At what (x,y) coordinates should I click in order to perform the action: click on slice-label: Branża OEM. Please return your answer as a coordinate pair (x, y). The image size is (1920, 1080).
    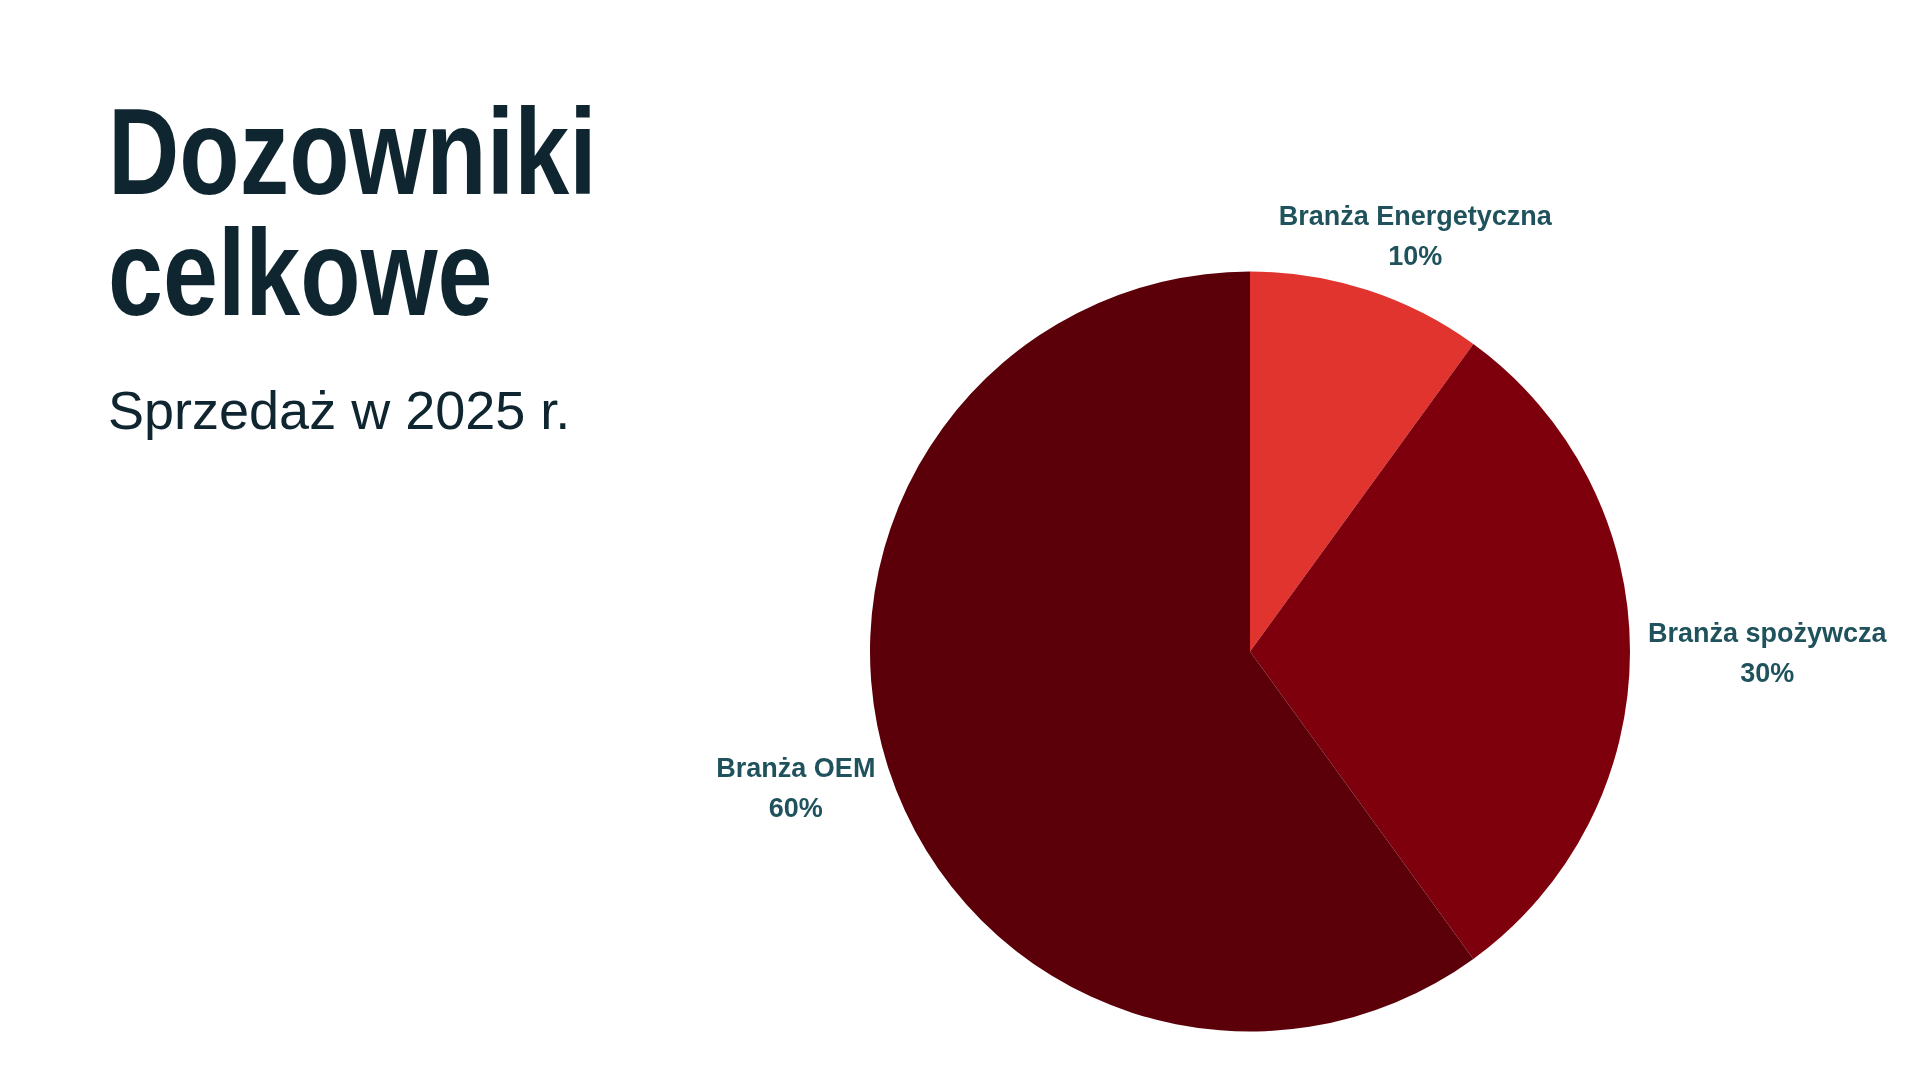
    Looking at the image, I should click on (796, 767).